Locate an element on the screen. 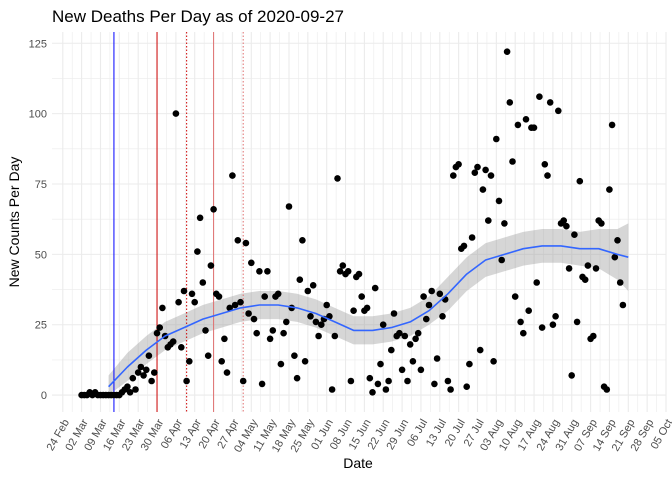 The width and height of the screenshot is (672, 480). y-tick-label: 125 is located at coordinates (38, 44).